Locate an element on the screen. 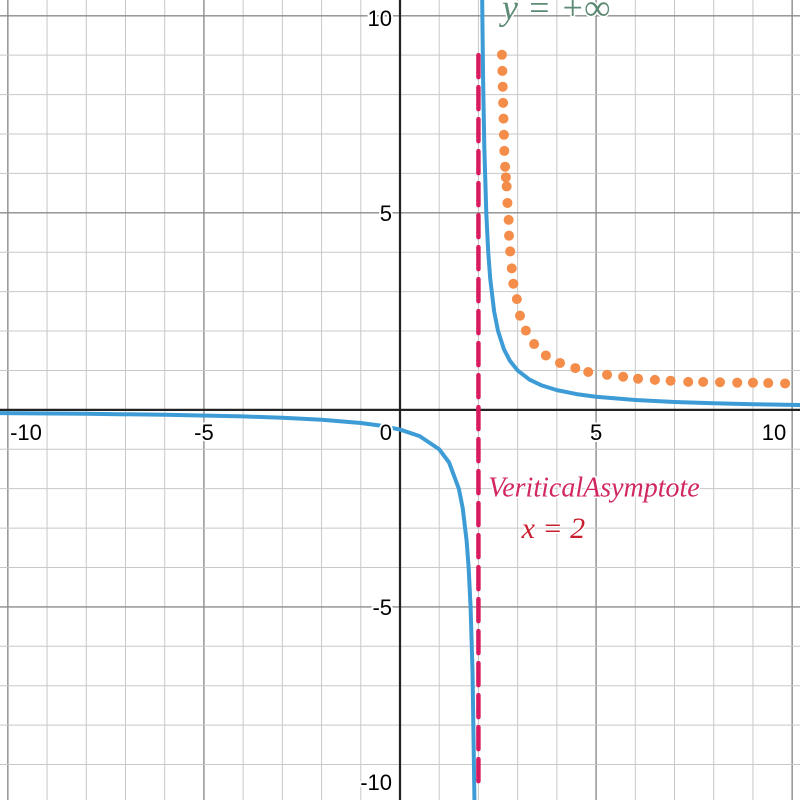 This screenshot has width=800, height=800. annotation-vertical-asymptote: VeriticalAsymptote is located at coordinates (594, 488).